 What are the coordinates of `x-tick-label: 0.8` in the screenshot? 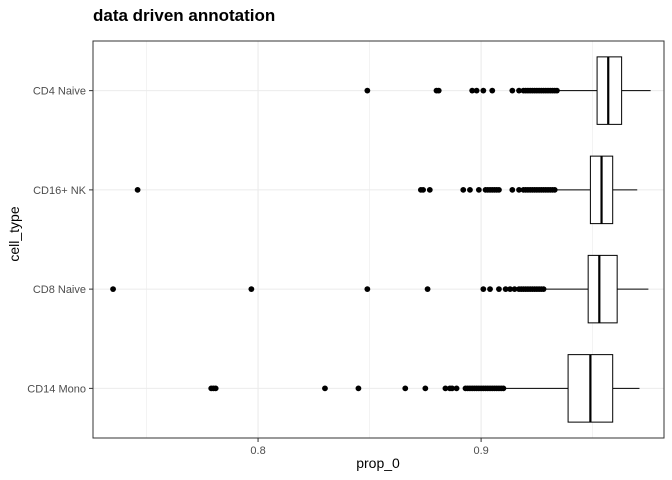 It's located at (257, 451).